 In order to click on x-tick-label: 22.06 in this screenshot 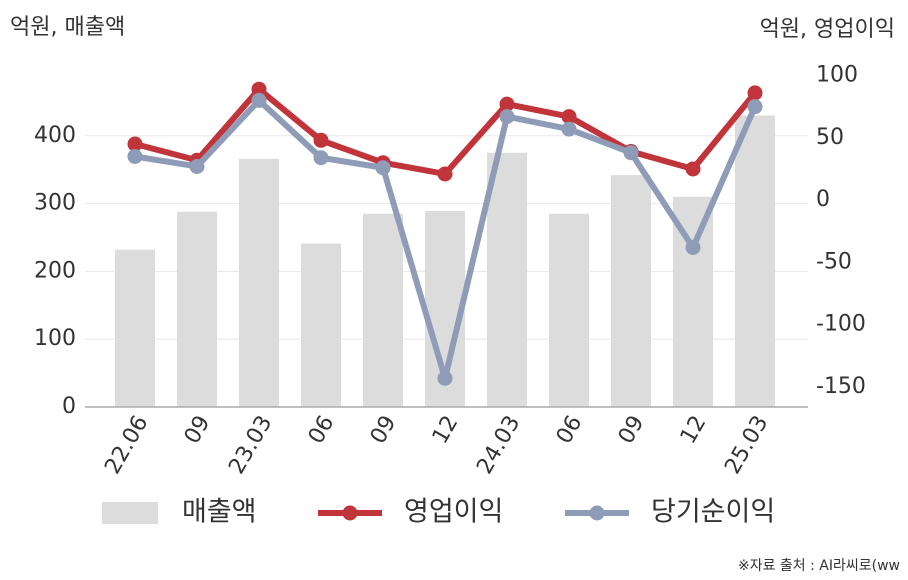, I will do `click(126, 445)`.